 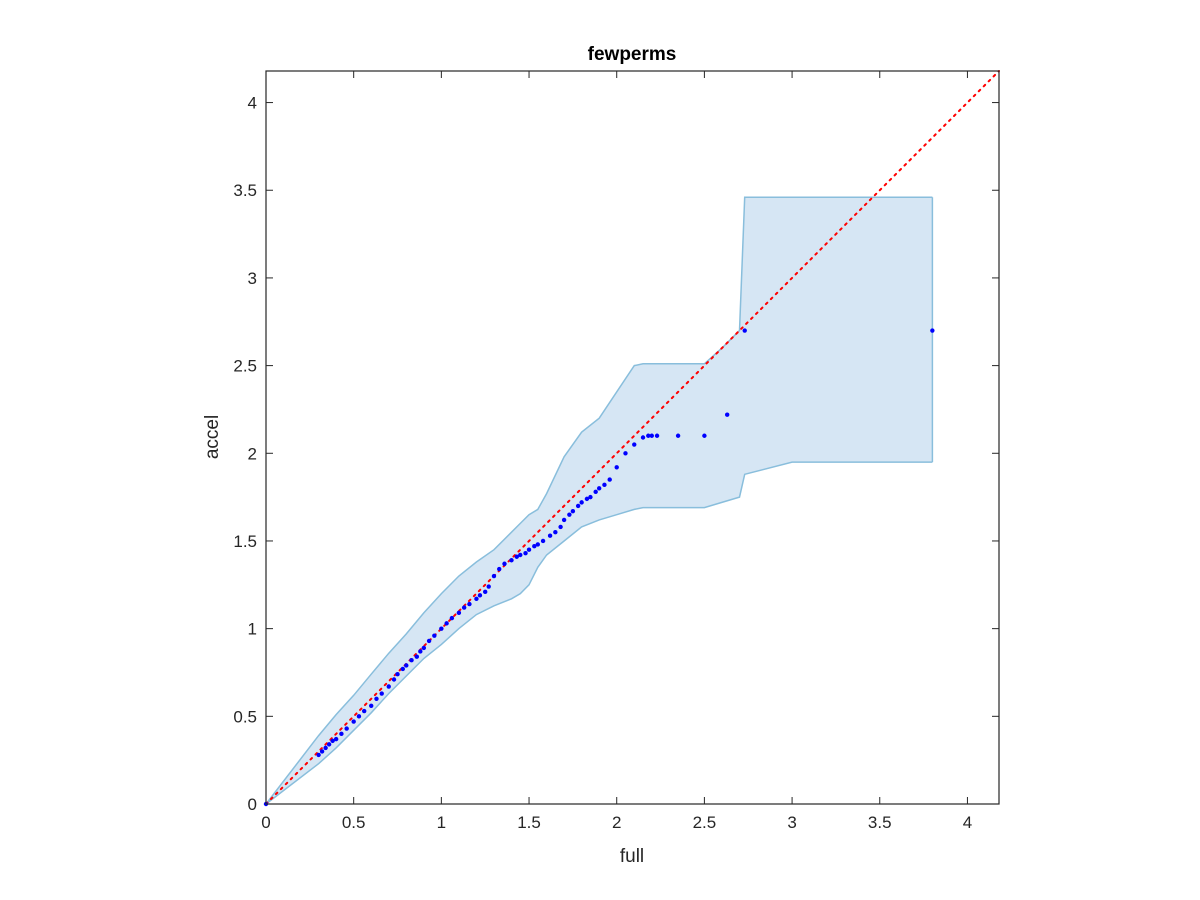 I want to click on x-tick-label: 2.5, so click(x=705, y=822).